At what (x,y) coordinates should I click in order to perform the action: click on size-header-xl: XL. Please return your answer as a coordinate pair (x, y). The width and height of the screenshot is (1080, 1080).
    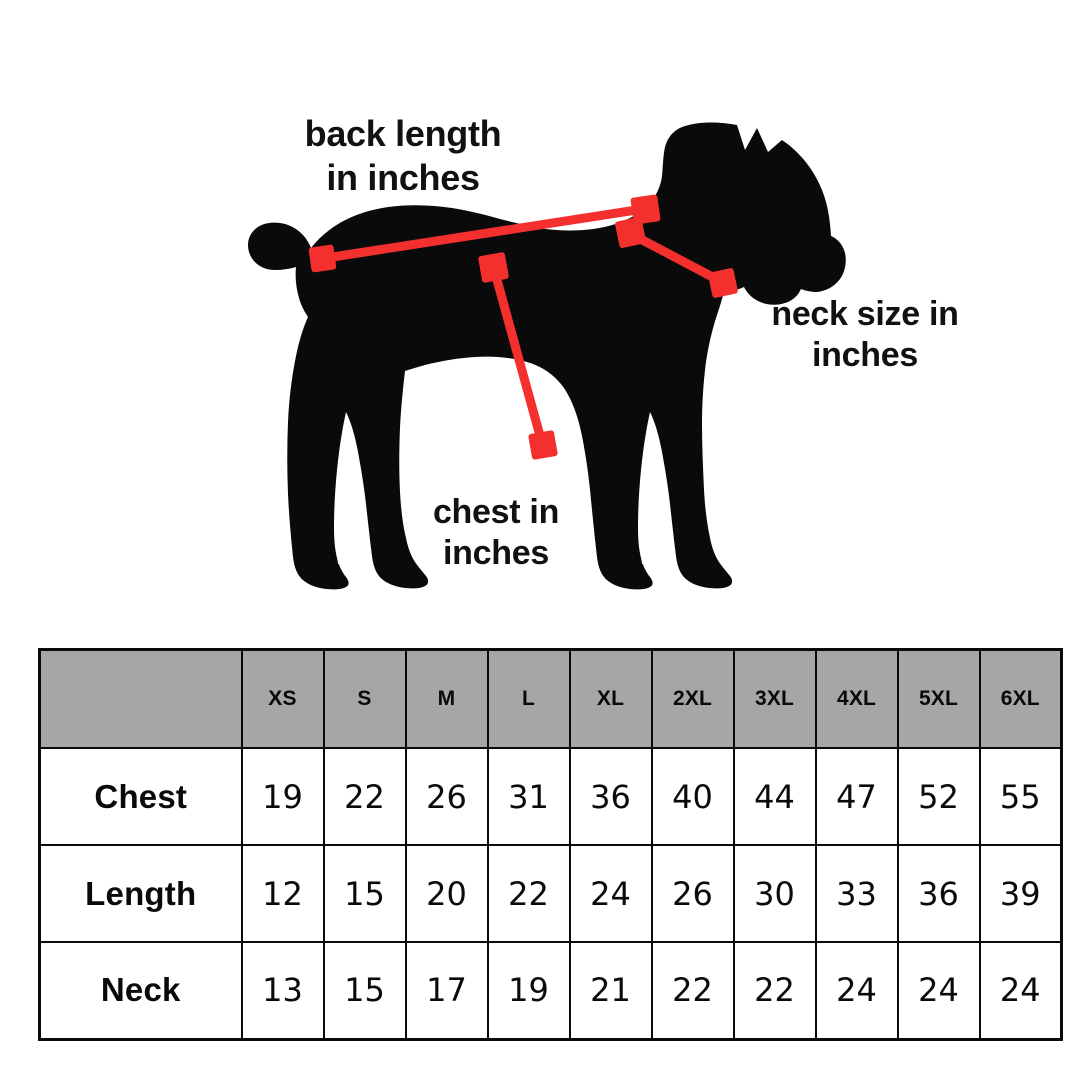
    Looking at the image, I should click on (610, 698).